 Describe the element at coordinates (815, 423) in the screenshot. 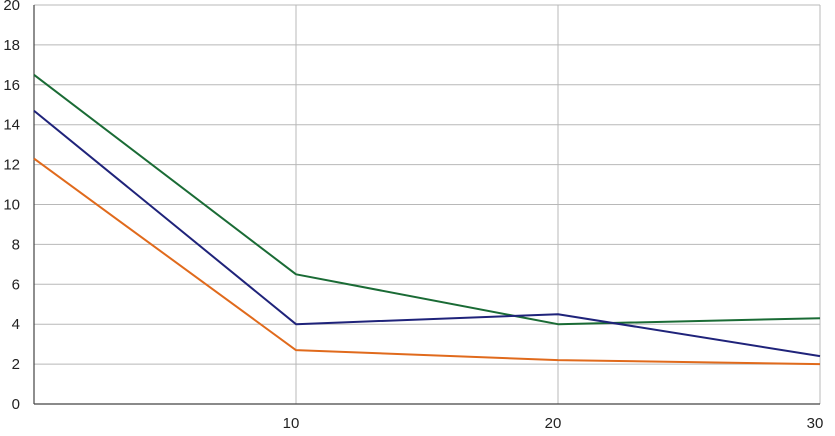

I see `x-tick-label: 30` at that location.